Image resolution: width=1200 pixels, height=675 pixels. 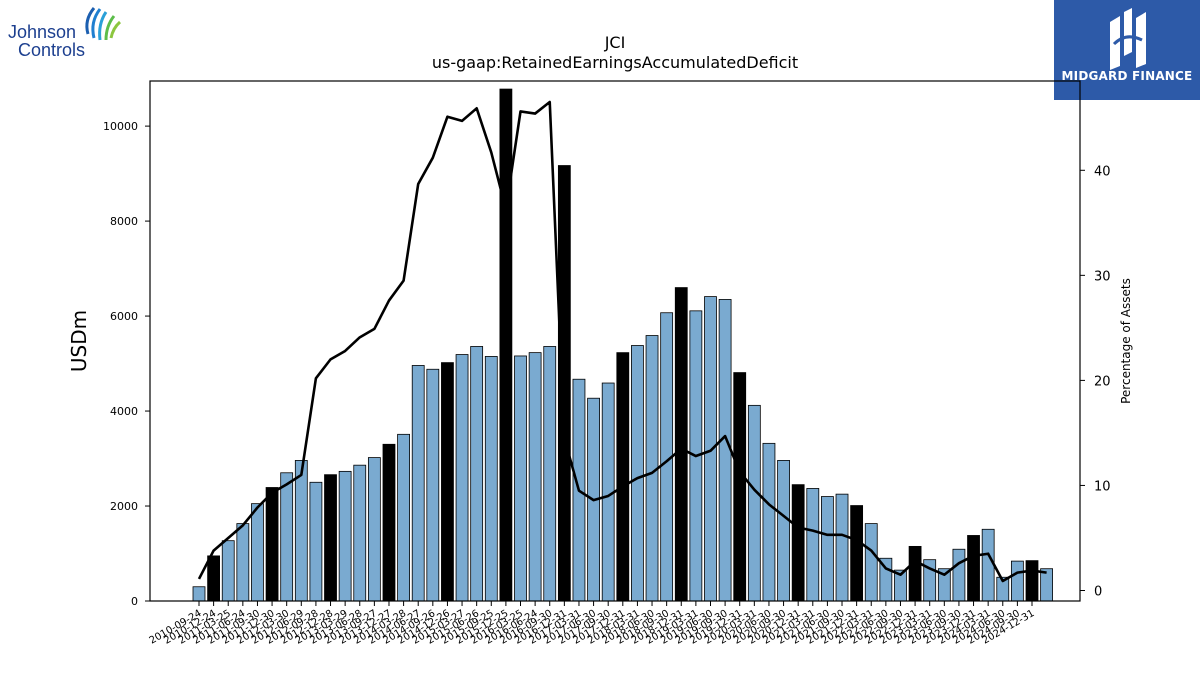 I want to click on y2-ticks: 0 10 20 30 40, so click(x=1095, y=381).